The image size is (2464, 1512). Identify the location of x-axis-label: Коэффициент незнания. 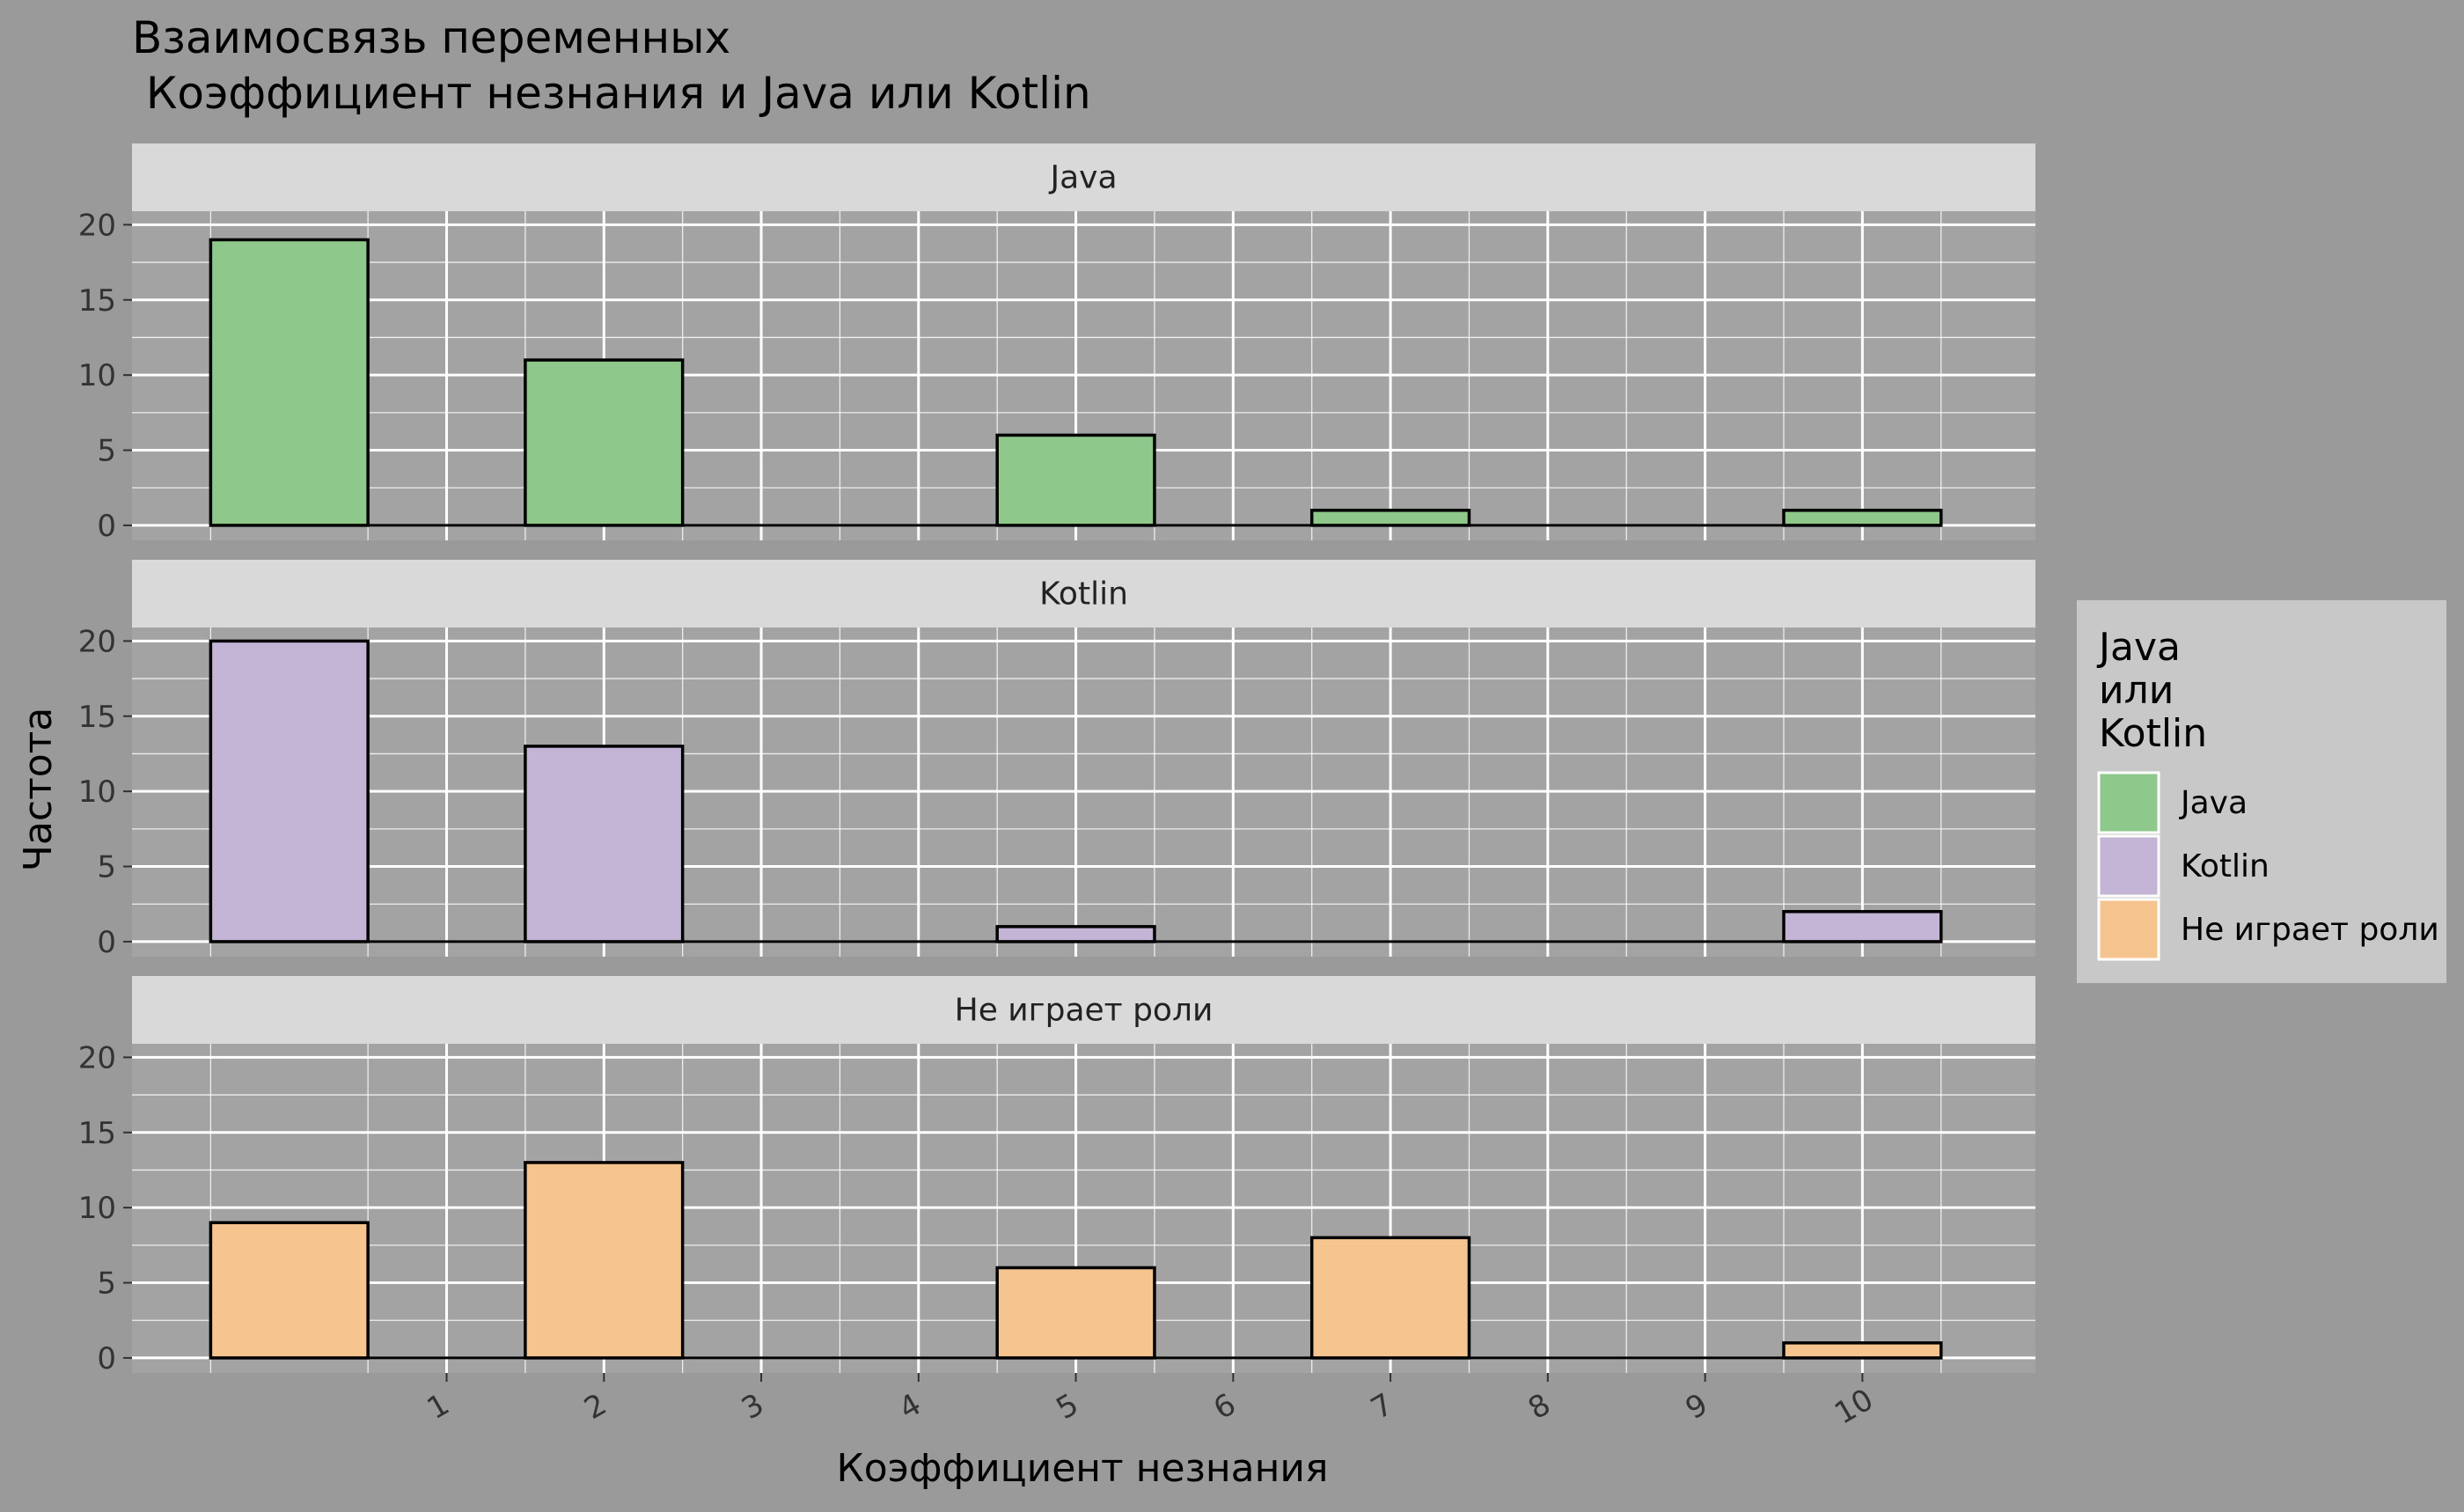
(1083, 1469).